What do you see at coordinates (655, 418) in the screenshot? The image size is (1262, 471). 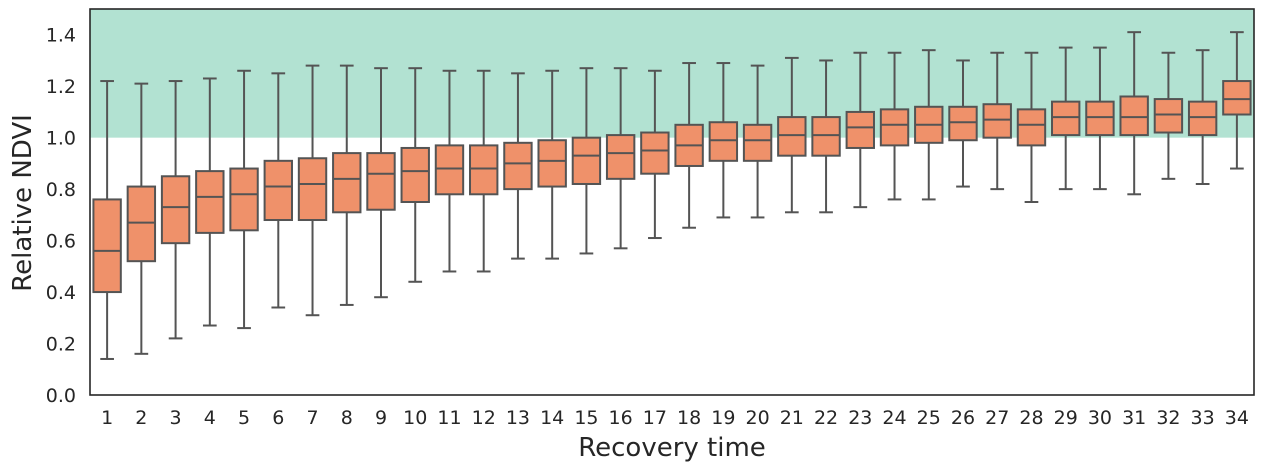 I see `x-tick-label: 17` at bounding box center [655, 418].